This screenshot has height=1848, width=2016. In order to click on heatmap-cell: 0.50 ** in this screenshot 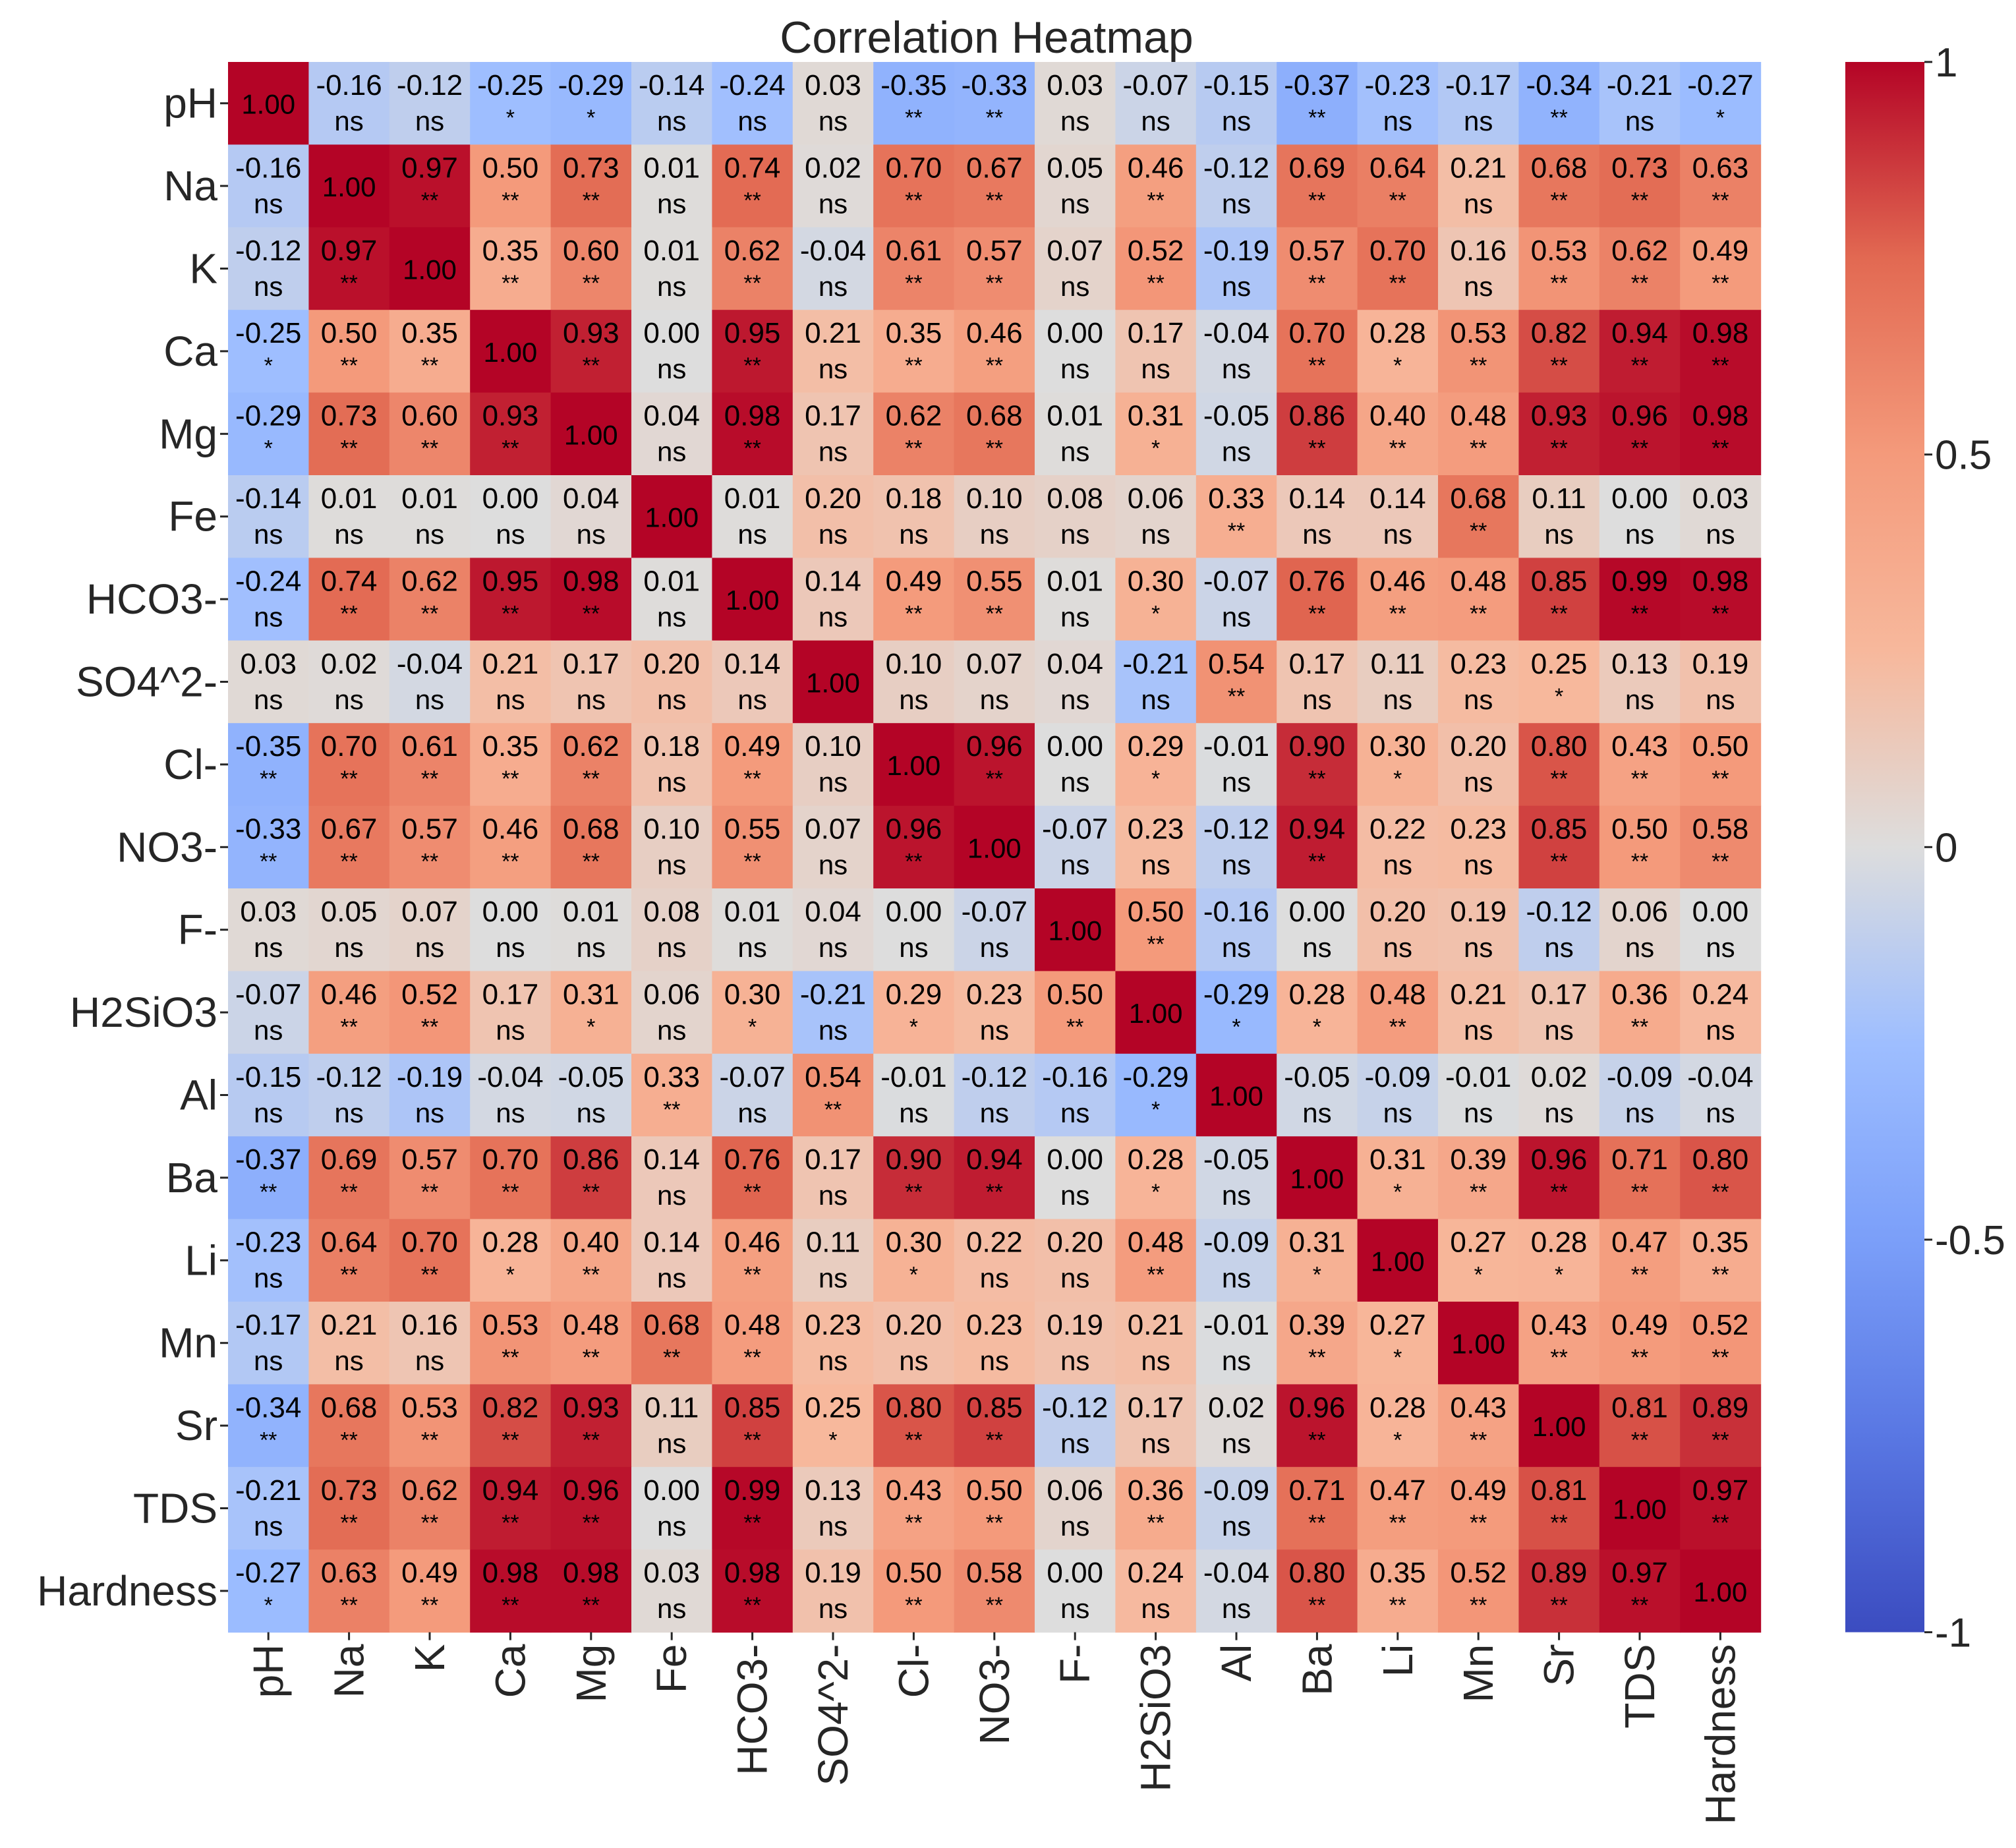, I will do `click(1640, 847)`.